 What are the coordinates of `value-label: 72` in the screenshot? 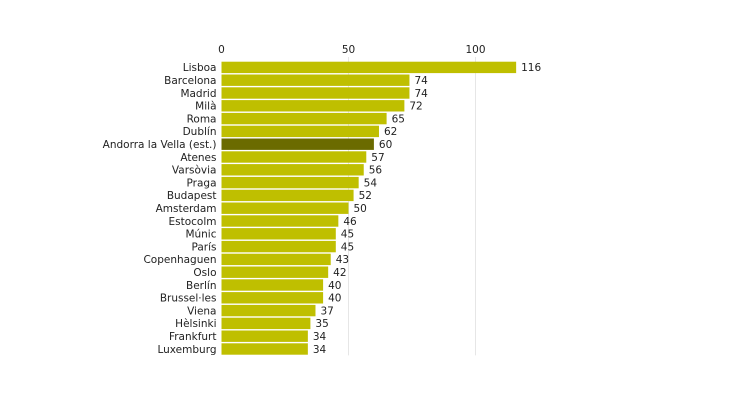 It's located at (415, 107).